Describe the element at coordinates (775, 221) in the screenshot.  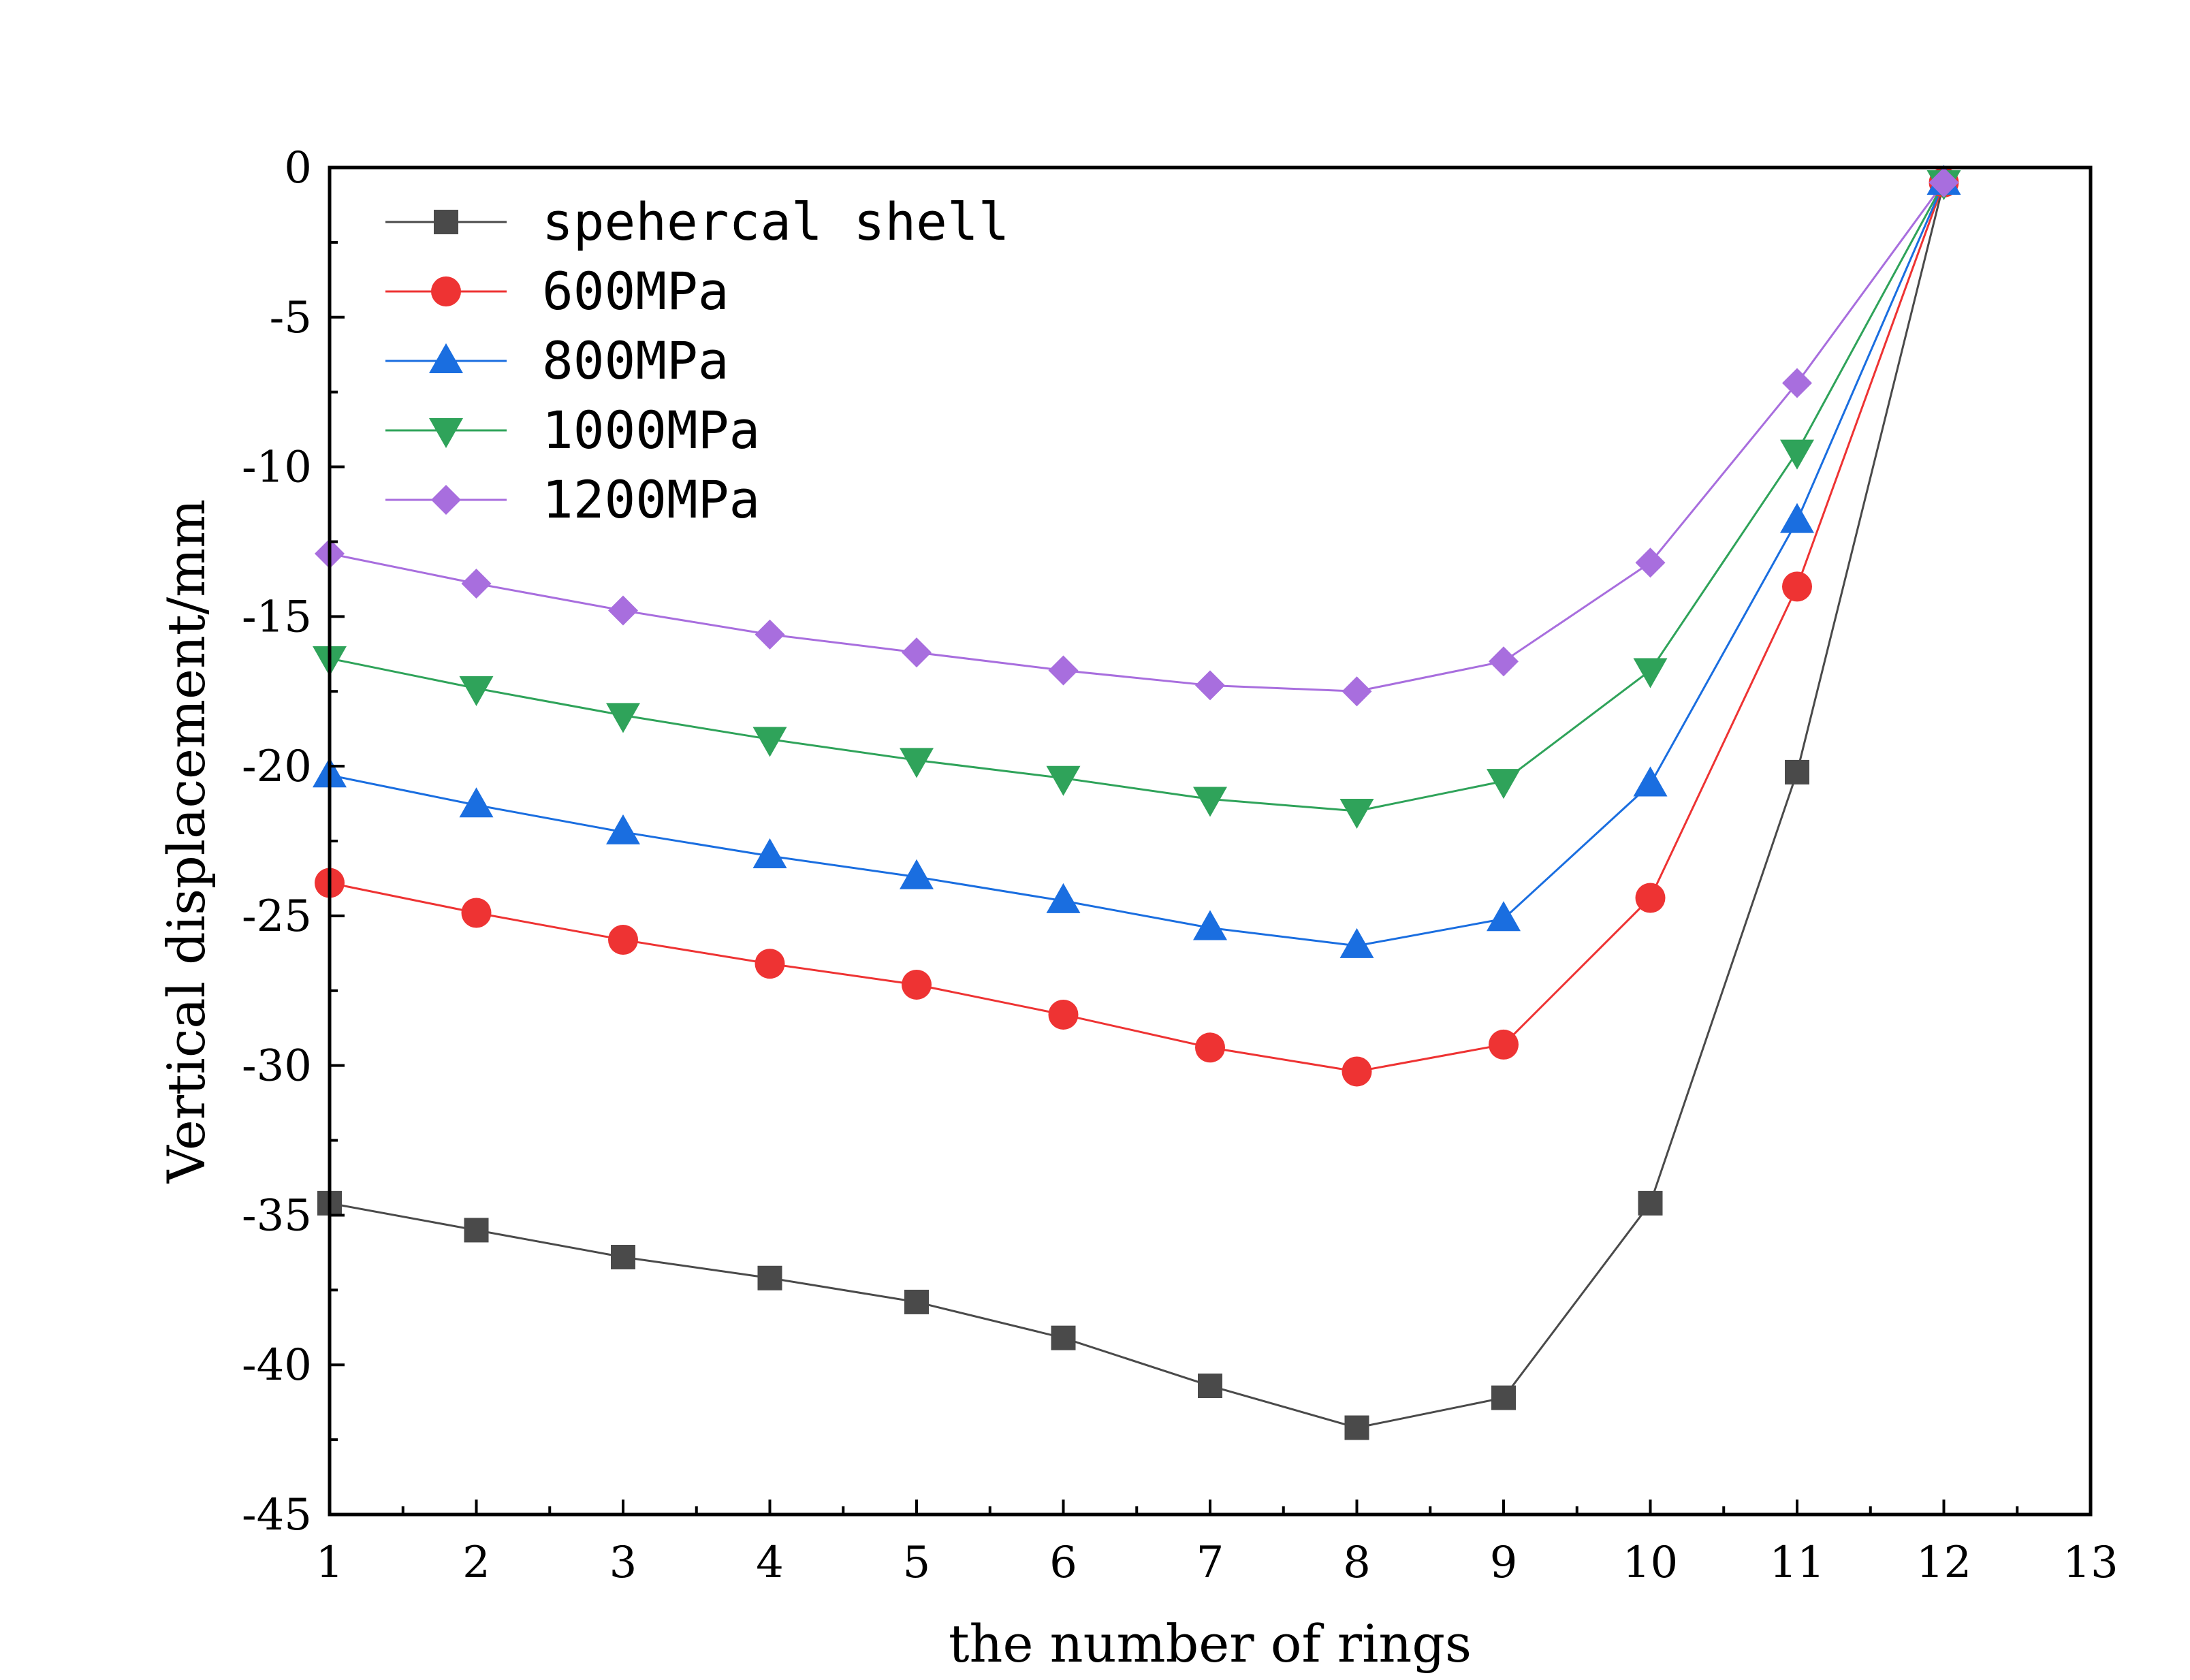
I see `legend-label: spehercal shell` at that location.